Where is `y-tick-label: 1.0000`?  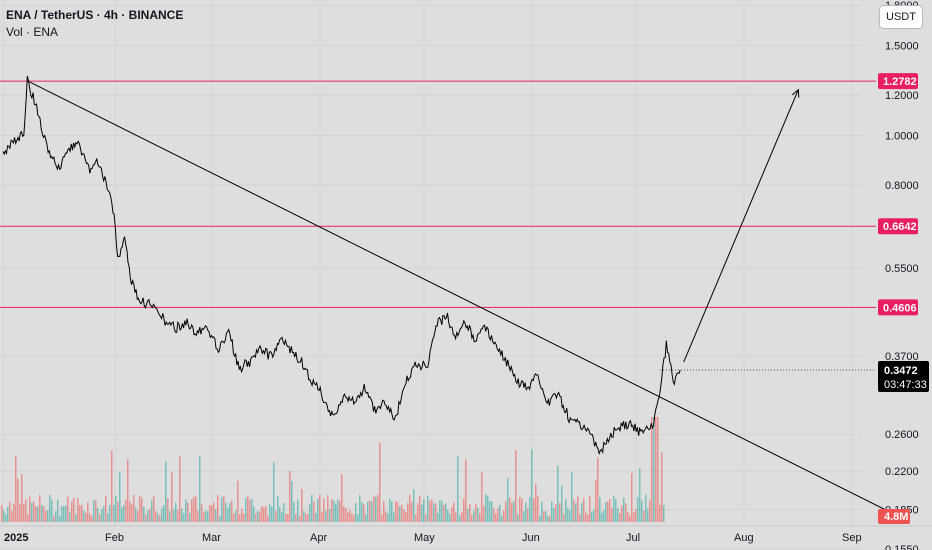
y-tick-label: 1.0000 is located at coordinates (902, 137).